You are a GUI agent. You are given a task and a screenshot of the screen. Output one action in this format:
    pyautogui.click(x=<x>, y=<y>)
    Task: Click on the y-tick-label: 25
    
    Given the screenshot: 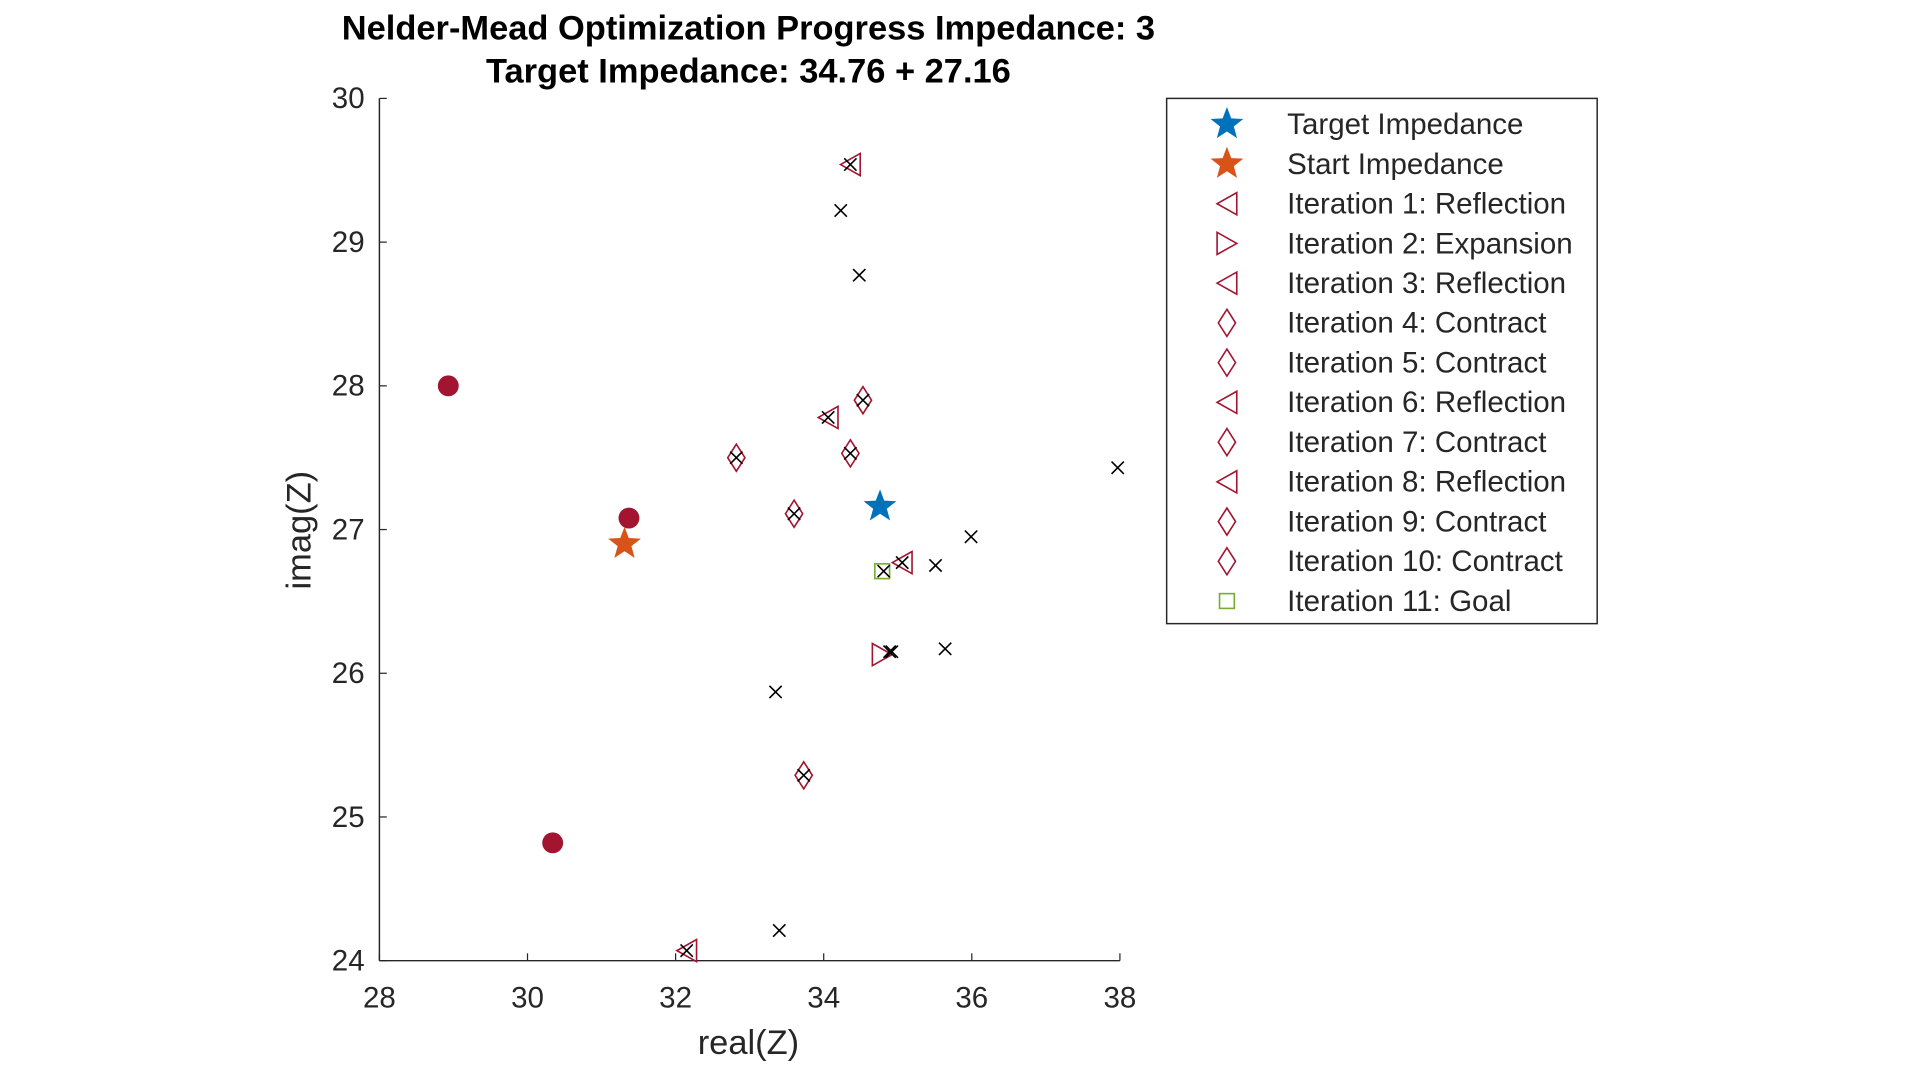 What is the action you would take?
    pyautogui.click(x=348, y=817)
    